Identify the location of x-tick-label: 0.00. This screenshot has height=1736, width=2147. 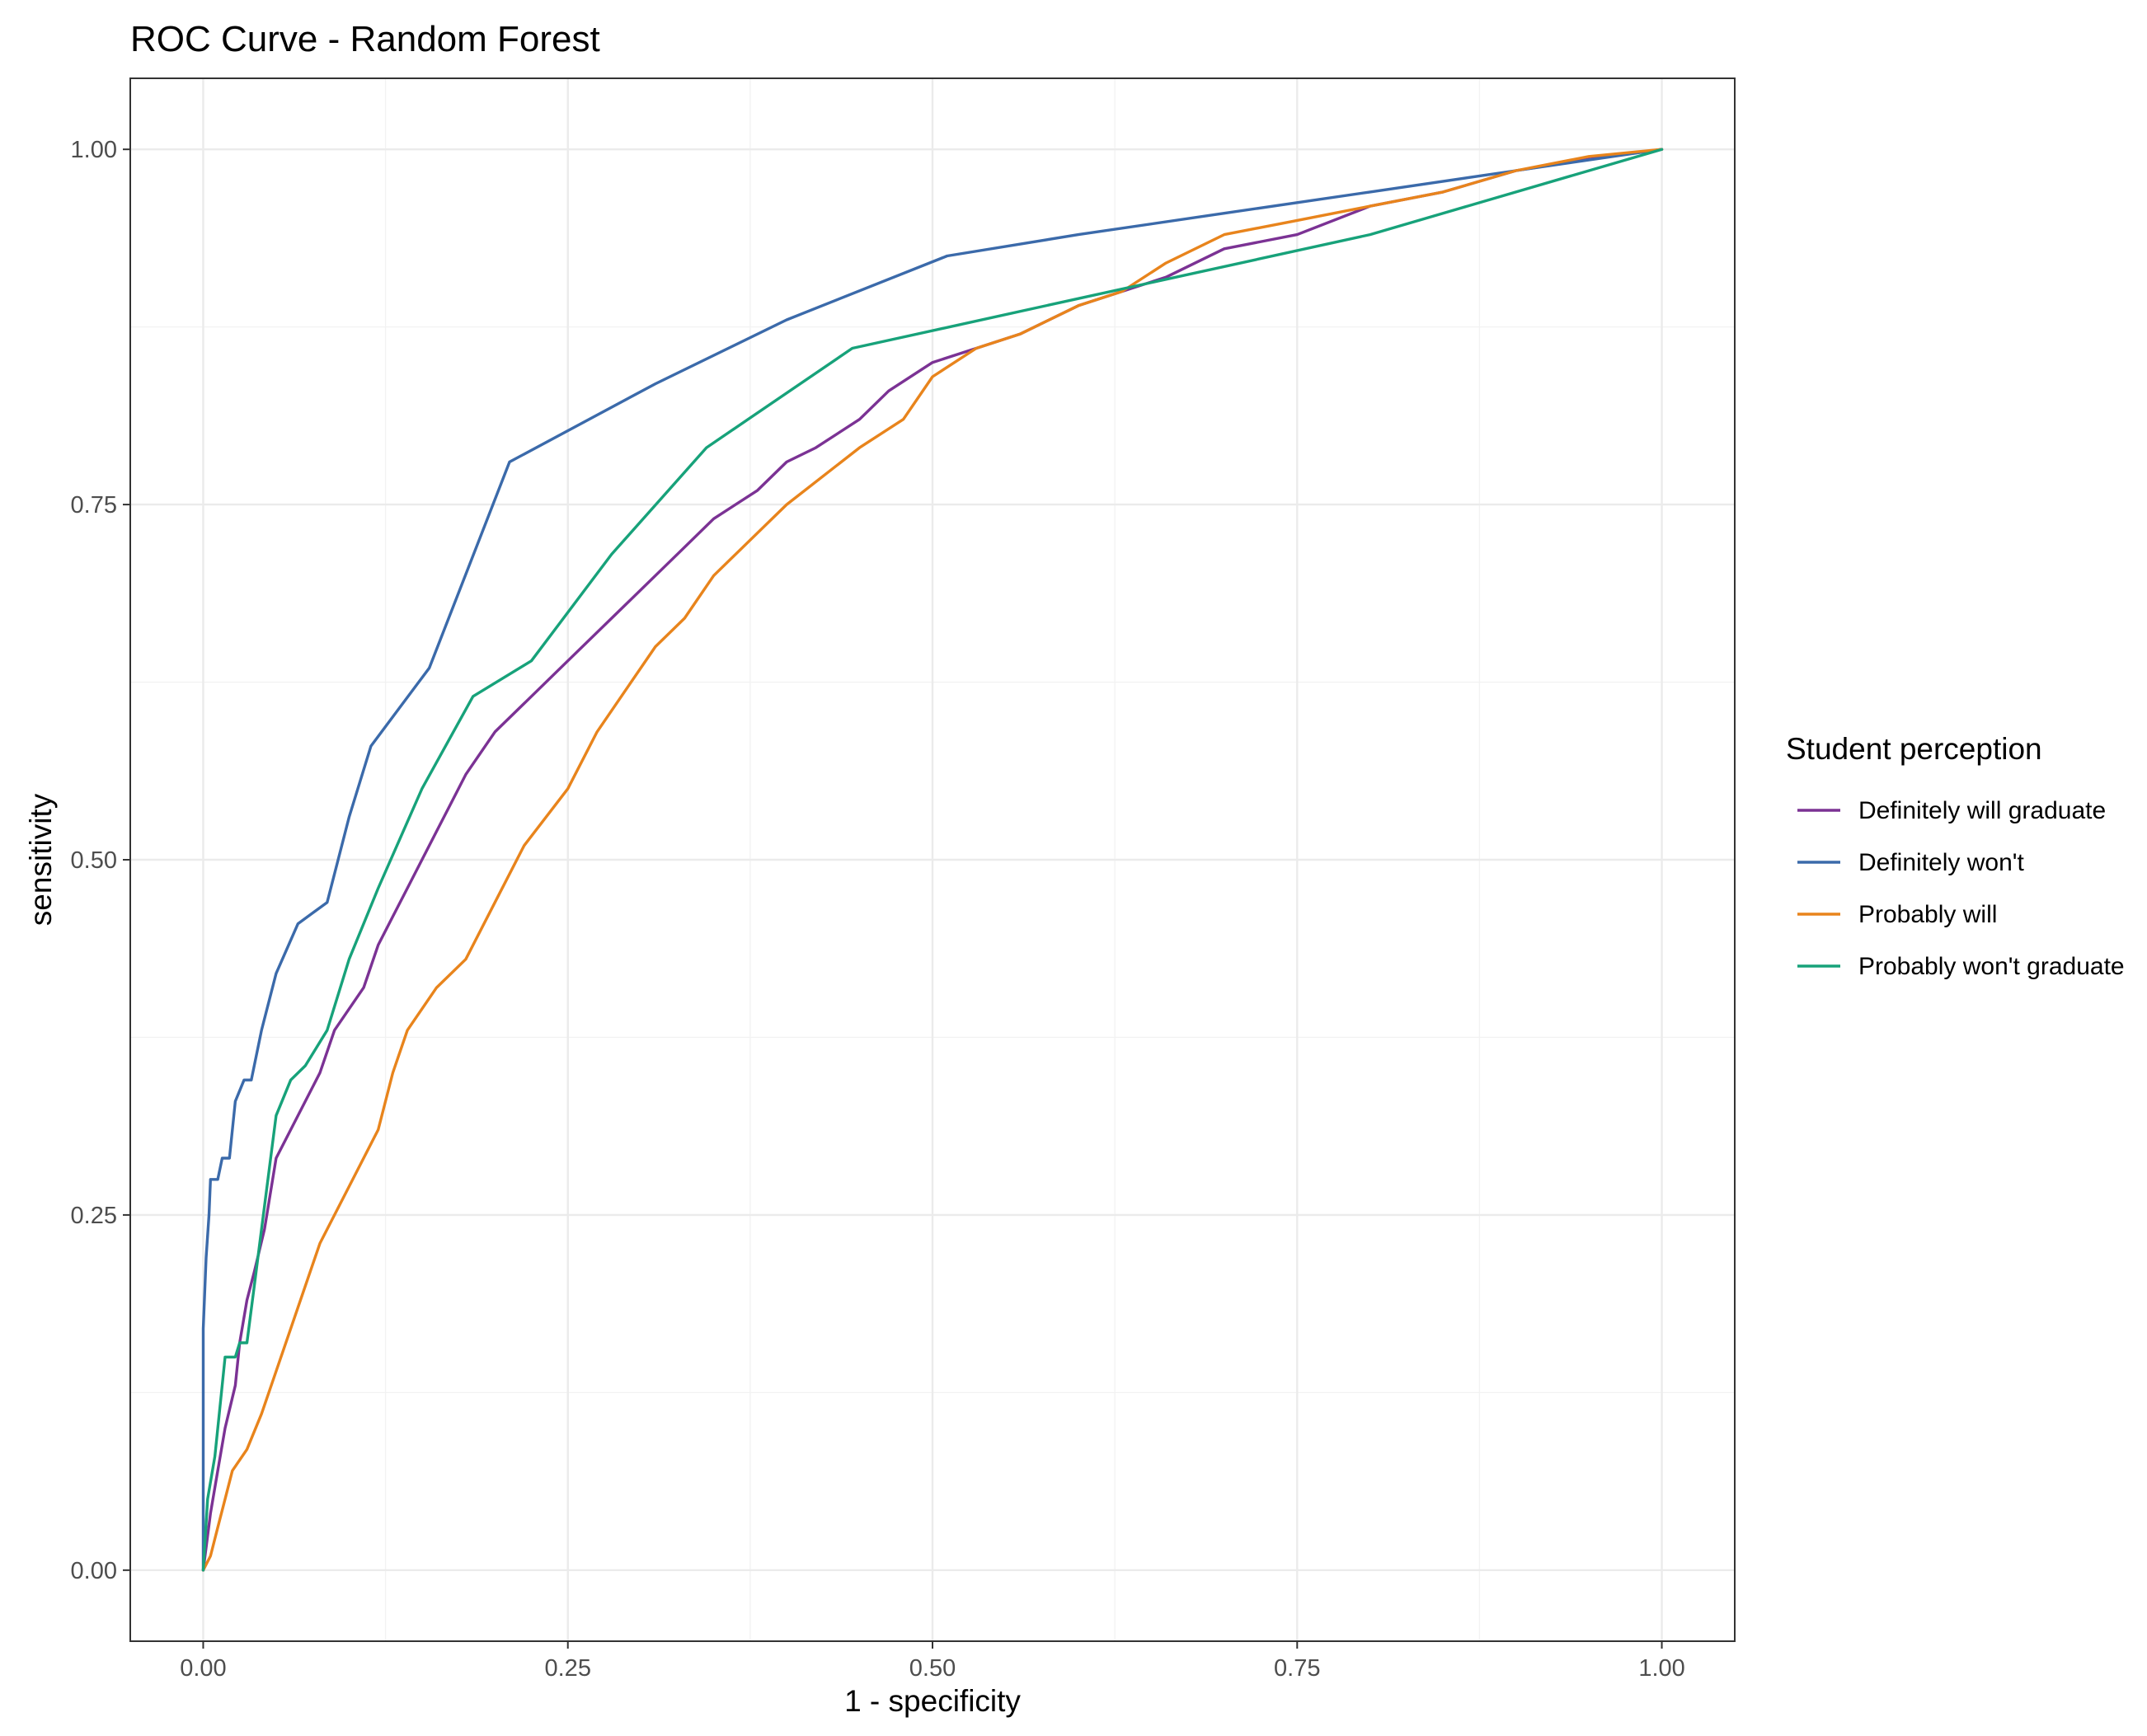
(203, 1668).